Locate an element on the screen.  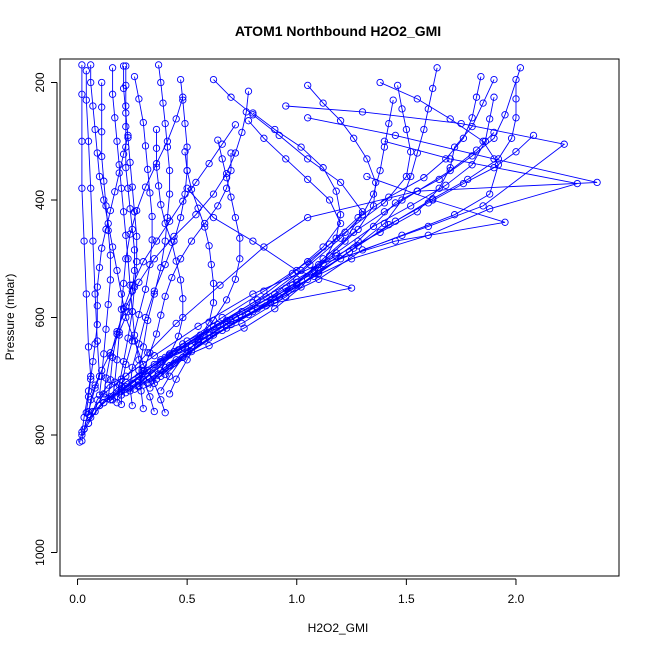
y-axis-label: Pressure (mbar) is located at coordinates (10, 317).